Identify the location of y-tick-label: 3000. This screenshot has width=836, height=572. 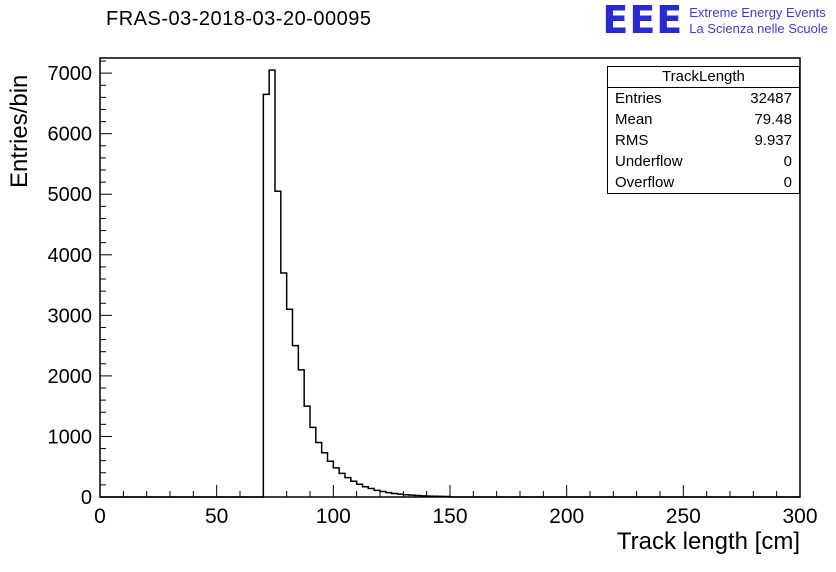
(70, 316).